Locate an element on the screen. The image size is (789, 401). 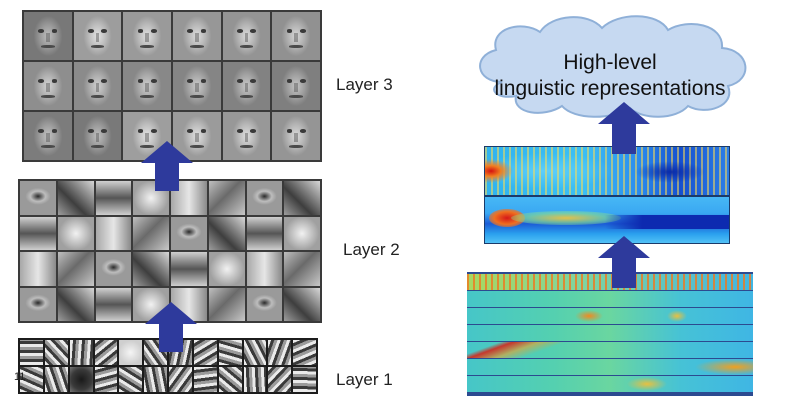
mid-level-spectrogram is located at coordinates (607, 220).